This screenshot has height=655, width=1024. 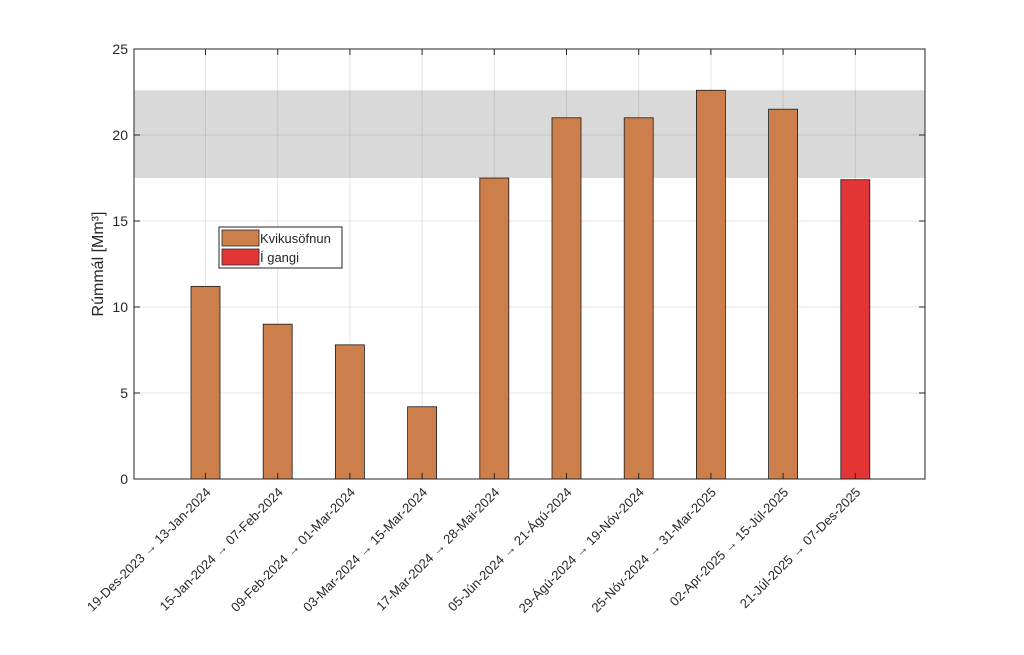 What do you see at coordinates (240, 257) in the screenshot?
I see `legend-swatch-i-gangi` at bounding box center [240, 257].